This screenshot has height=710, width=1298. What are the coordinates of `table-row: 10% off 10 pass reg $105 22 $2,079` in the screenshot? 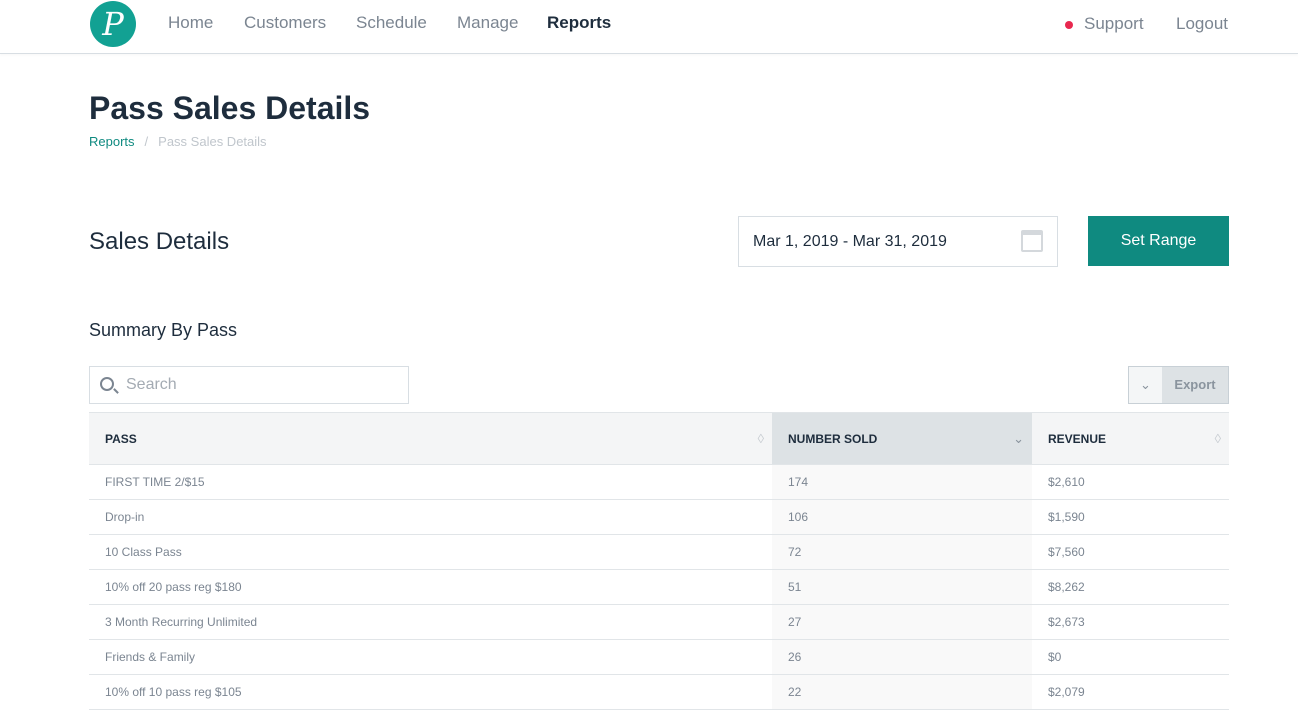 It's located at (659, 692).